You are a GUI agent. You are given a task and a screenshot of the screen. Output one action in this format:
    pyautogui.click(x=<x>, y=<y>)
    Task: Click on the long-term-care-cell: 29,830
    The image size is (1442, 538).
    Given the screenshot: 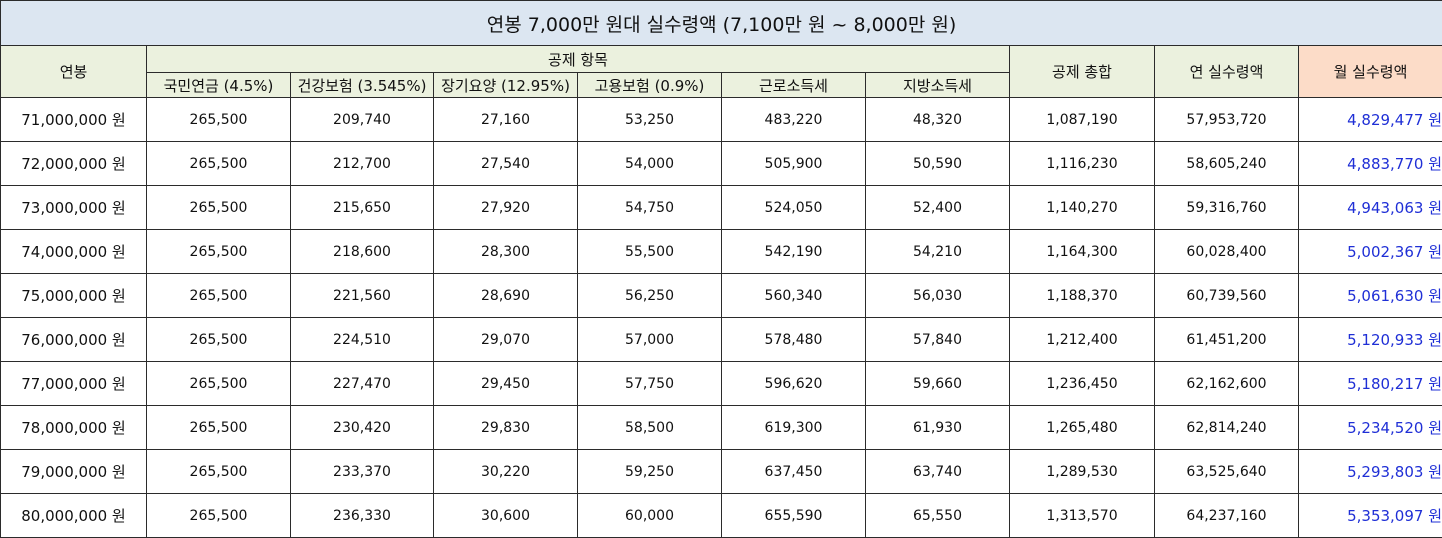 What is the action you would take?
    pyautogui.click(x=505, y=427)
    